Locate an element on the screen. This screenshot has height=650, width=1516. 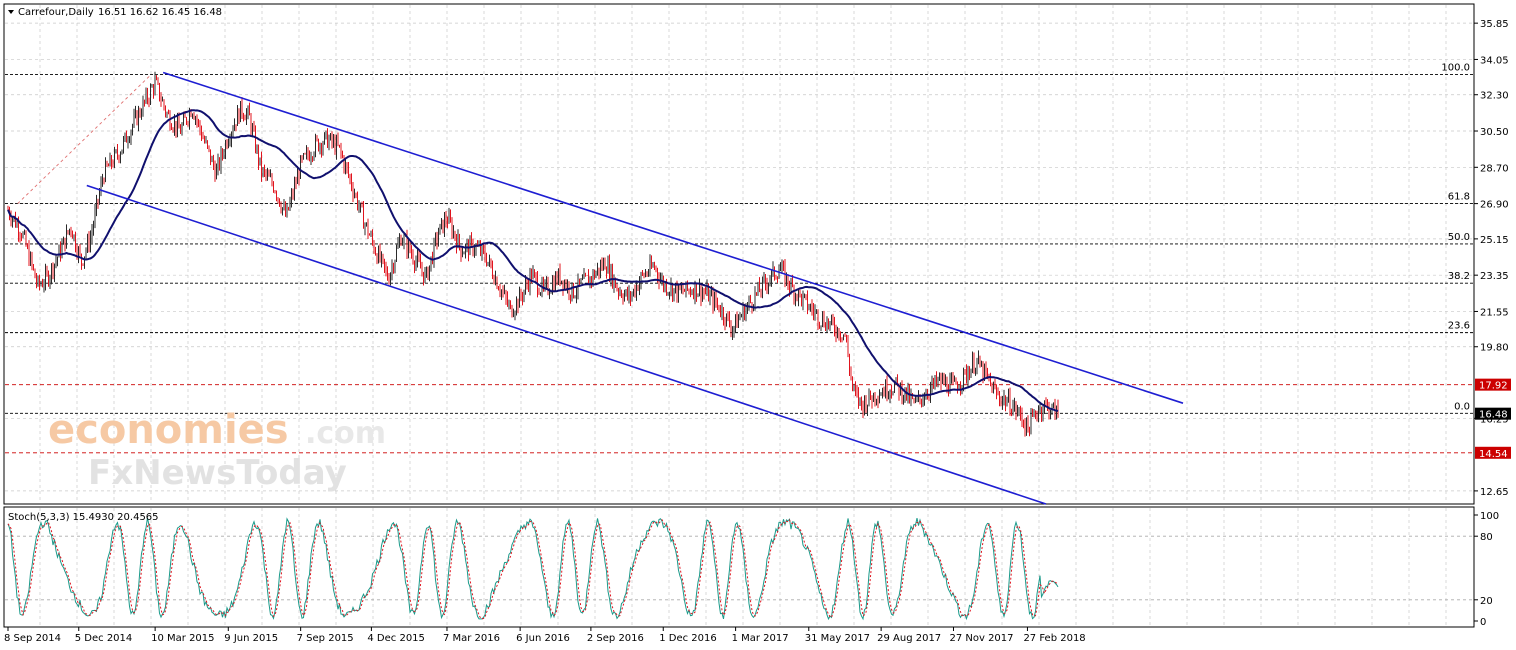
time-tick-label: 27 Feb 2018 is located at coordinates (1054, 638).